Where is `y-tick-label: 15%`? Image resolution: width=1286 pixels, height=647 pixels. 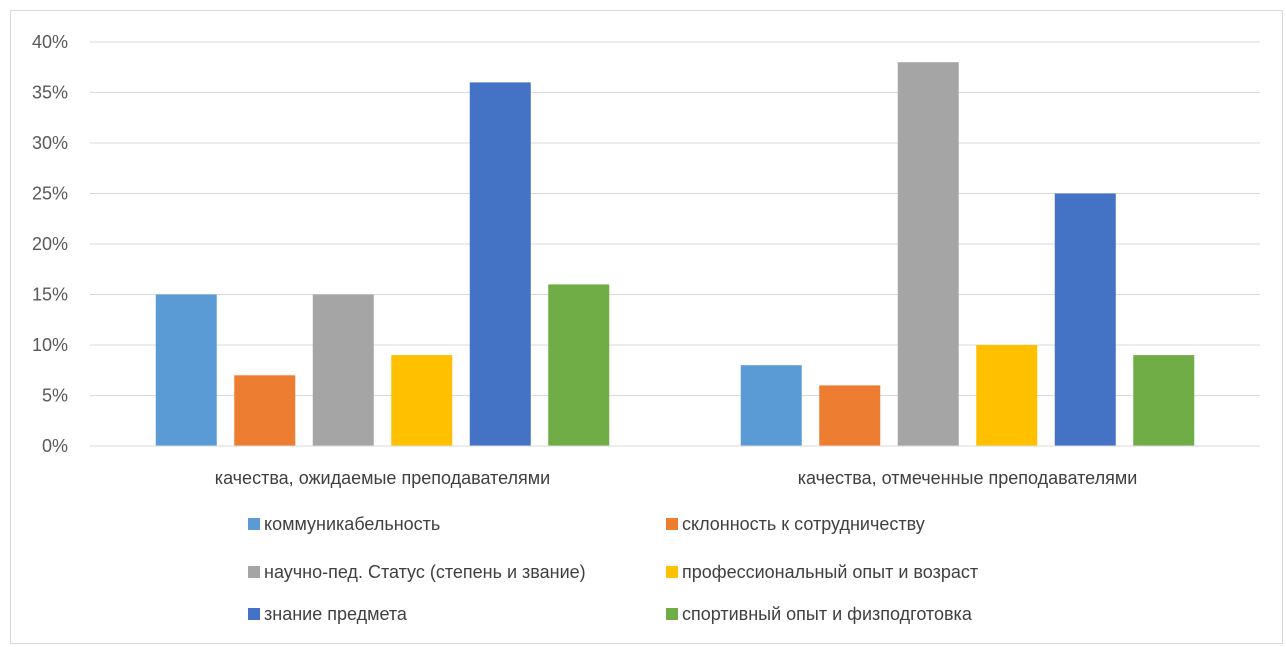 y-tick-label: 15% is located at coordinates (50, 295).